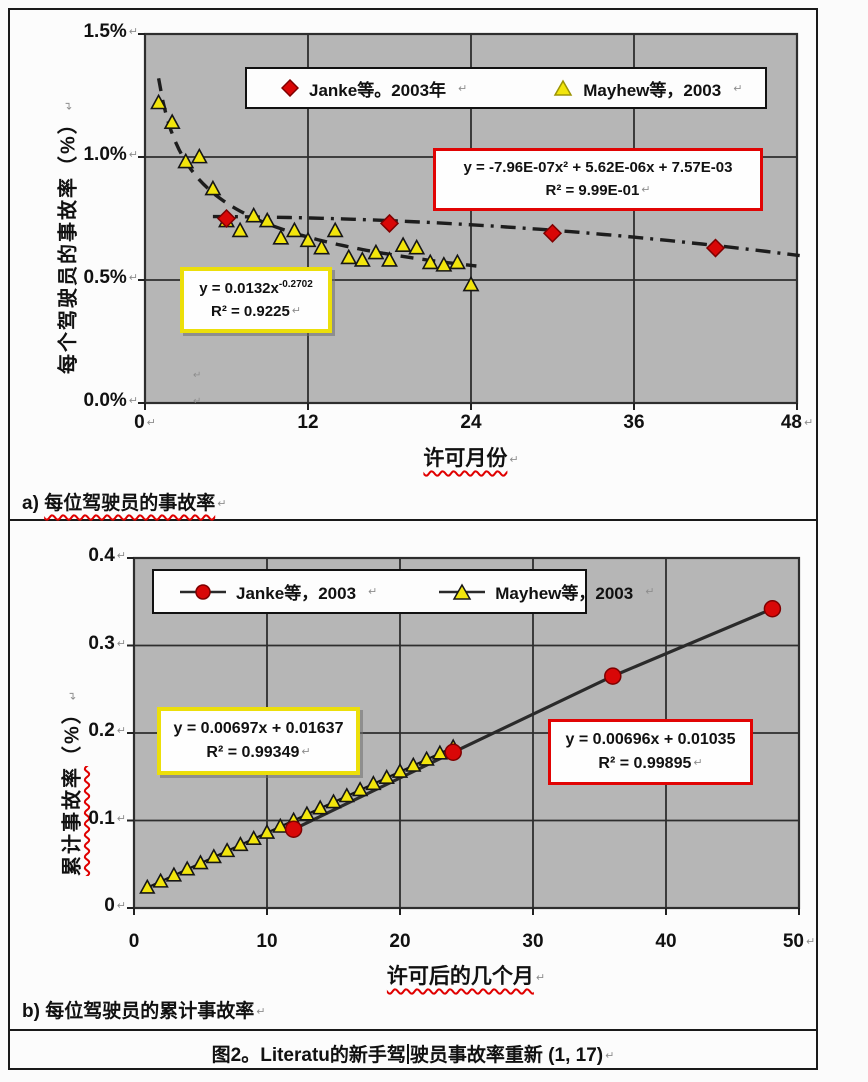 Image resolution: width=868 pixels, height=1082 pixels. I want to click on top-y-axis-title: 每个驾驶员的事故率（%）↵, so click(66, 237).